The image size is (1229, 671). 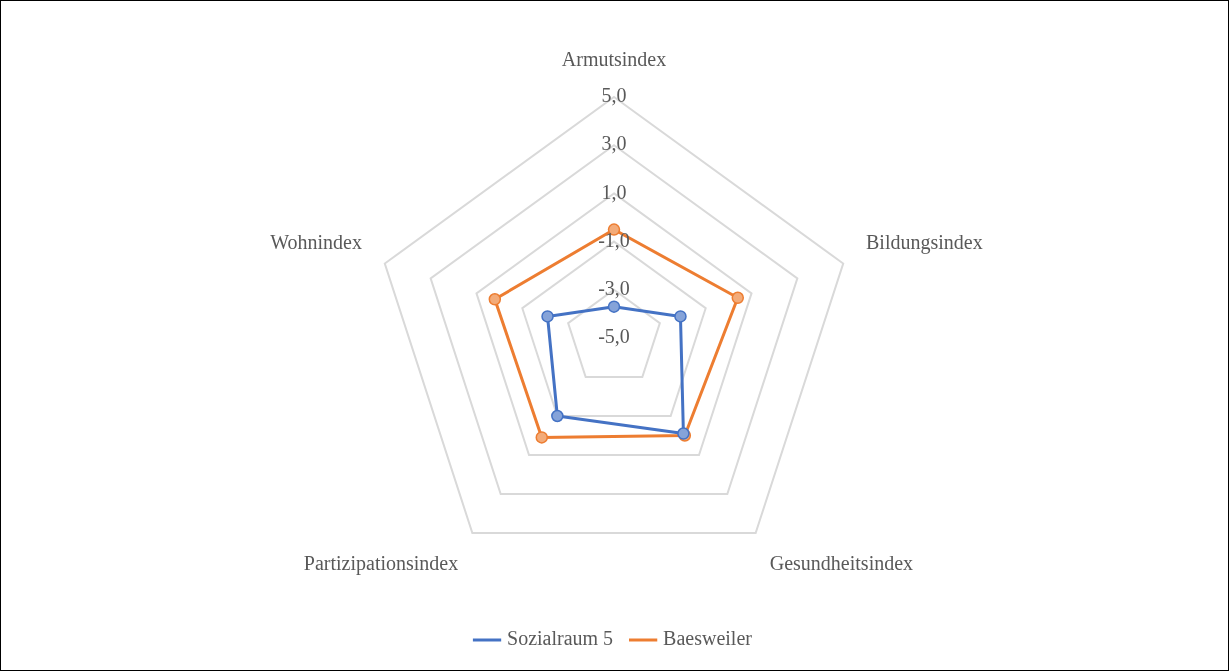 I want to click on spoke-label: Wohnindex, so click(x=316, y=242).